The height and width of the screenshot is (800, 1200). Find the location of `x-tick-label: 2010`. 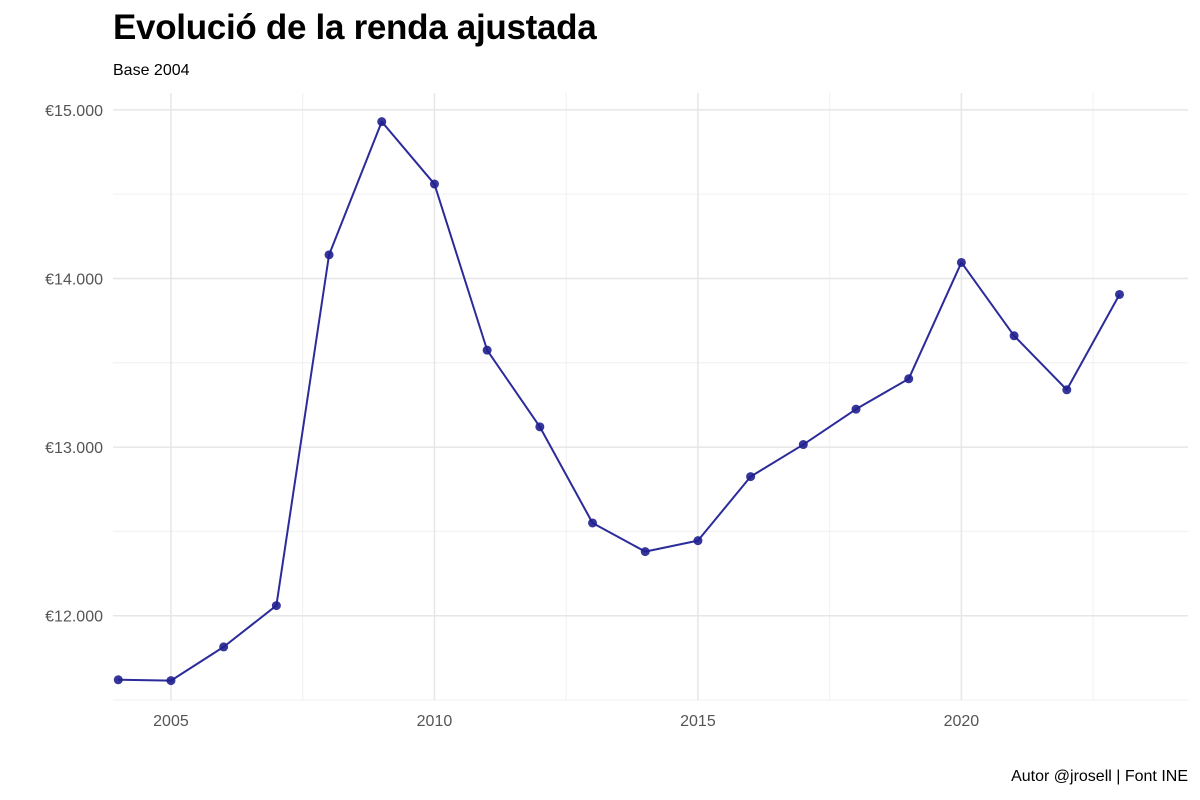

x-tick-label: 2010 is located at coordinates (435, 721).